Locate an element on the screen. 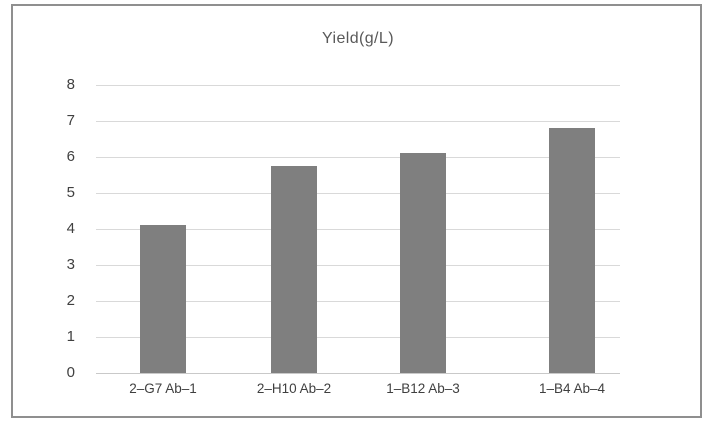  x-category-label: 1–B12 Ab–3 is located at coordinates (423, 388).